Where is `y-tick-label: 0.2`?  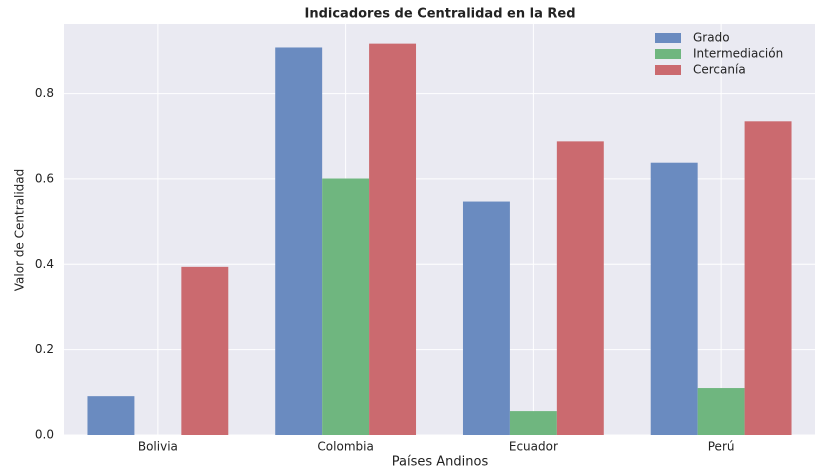
y-tick-label: 0.2 is located at coordinates (44, 349).